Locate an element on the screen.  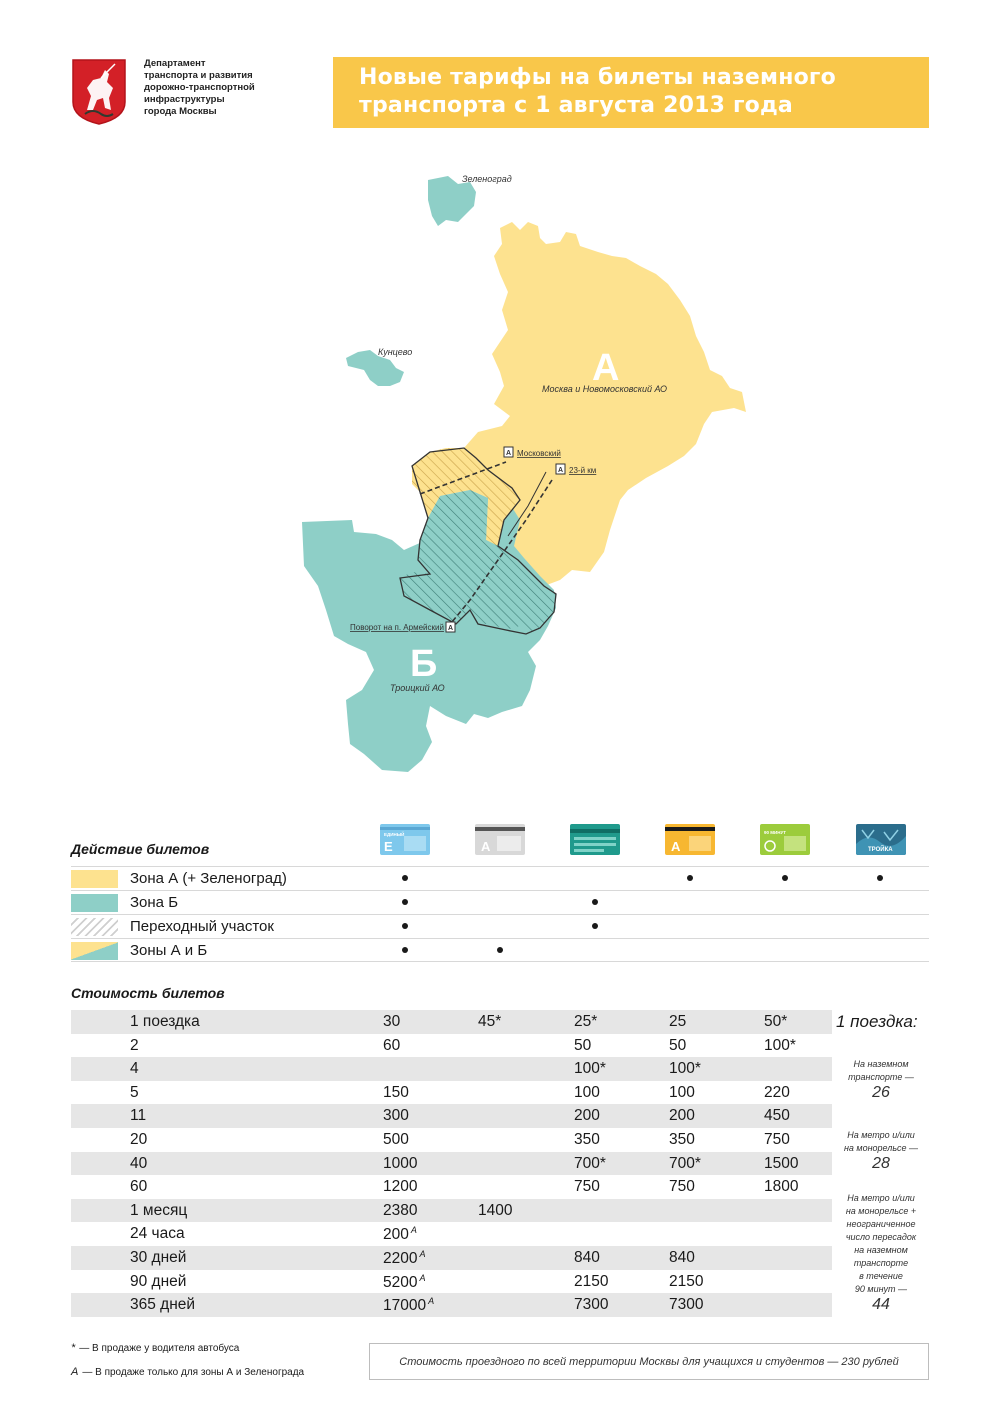
price-cell: 25 is located at coordinates (678, 1021).